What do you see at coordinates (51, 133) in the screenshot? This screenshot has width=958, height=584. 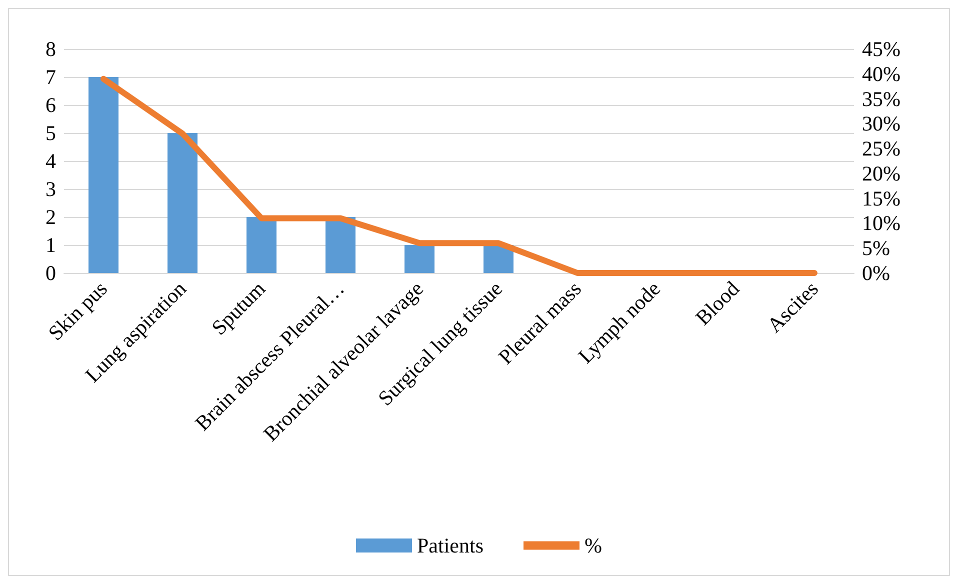 I see `y-tick-label: 5` at bounding box center [51, 133].